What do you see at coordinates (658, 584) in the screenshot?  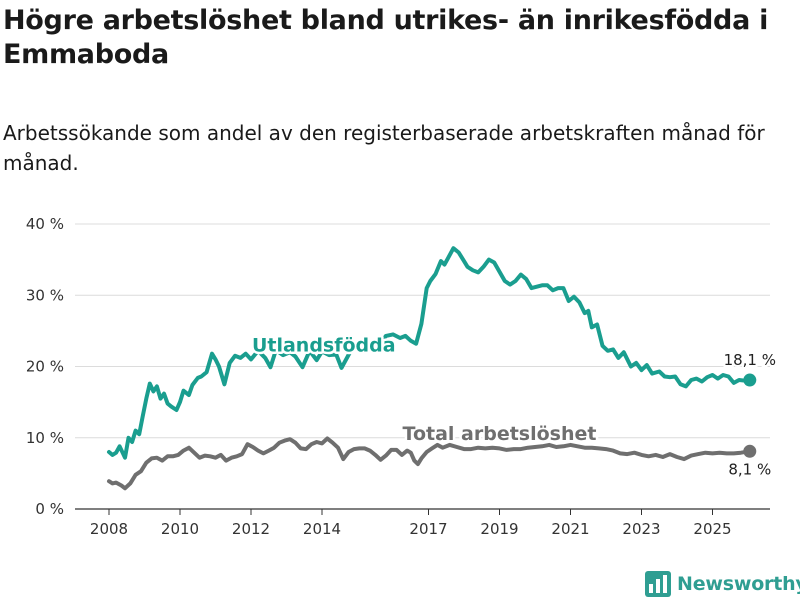 I see `bar-chart-icon` at bounding box center [658, 584].